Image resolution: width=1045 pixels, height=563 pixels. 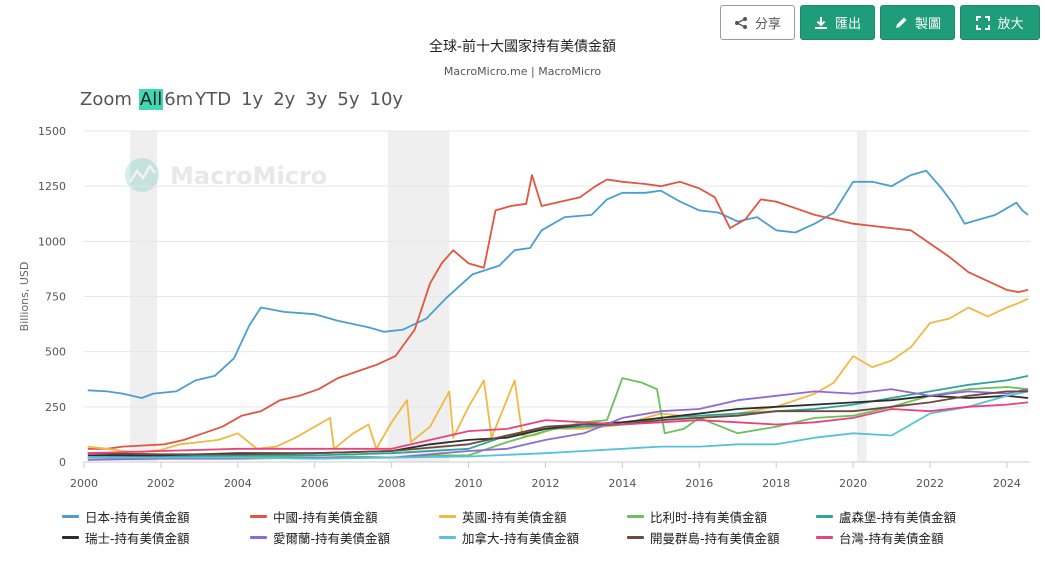 I want to click on zoom-button-2y: 2y, so click(x=284, y=99).